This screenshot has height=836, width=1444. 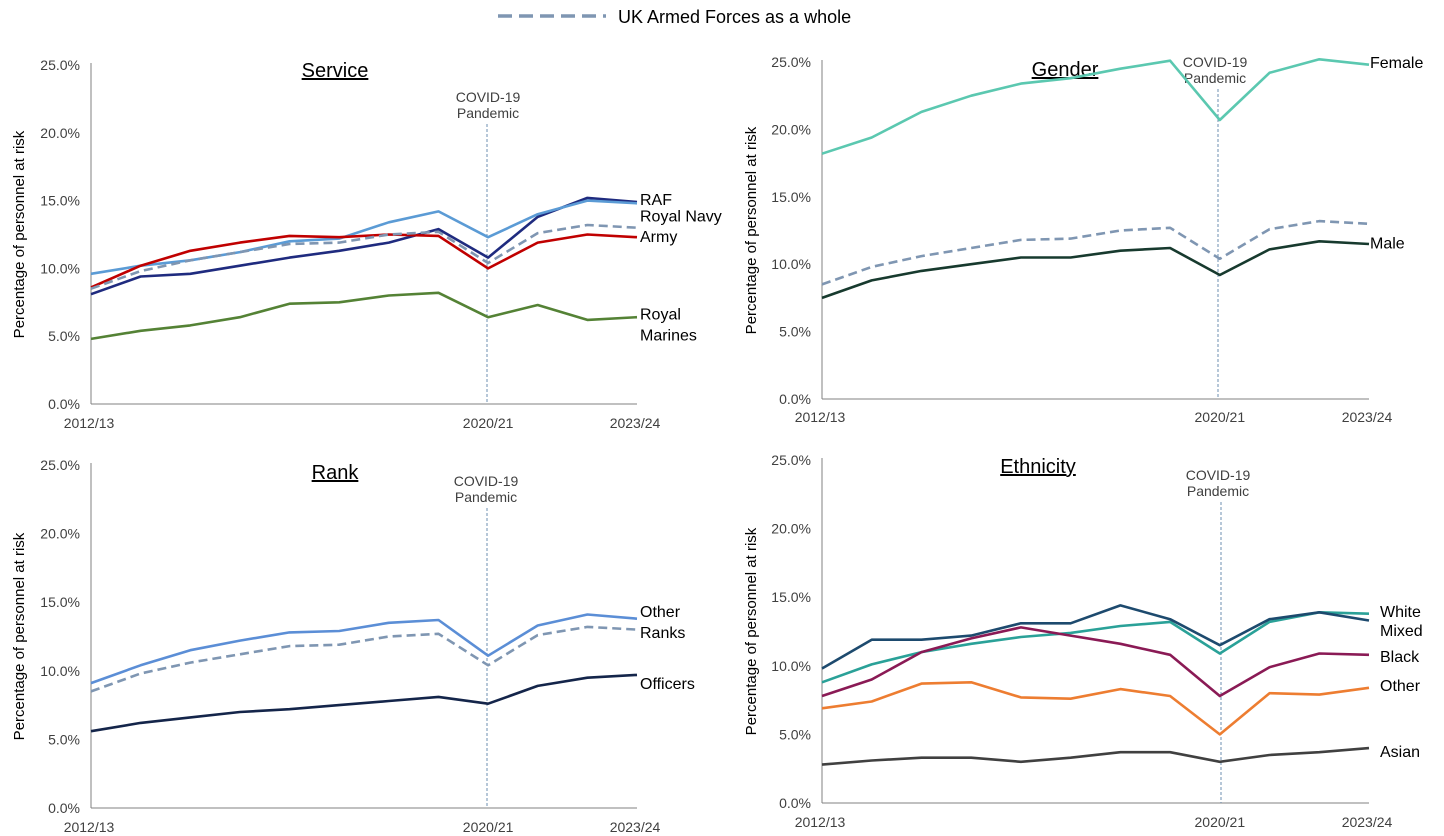 I want to click on series-line-other-ranks, so click(x=364, y=649).